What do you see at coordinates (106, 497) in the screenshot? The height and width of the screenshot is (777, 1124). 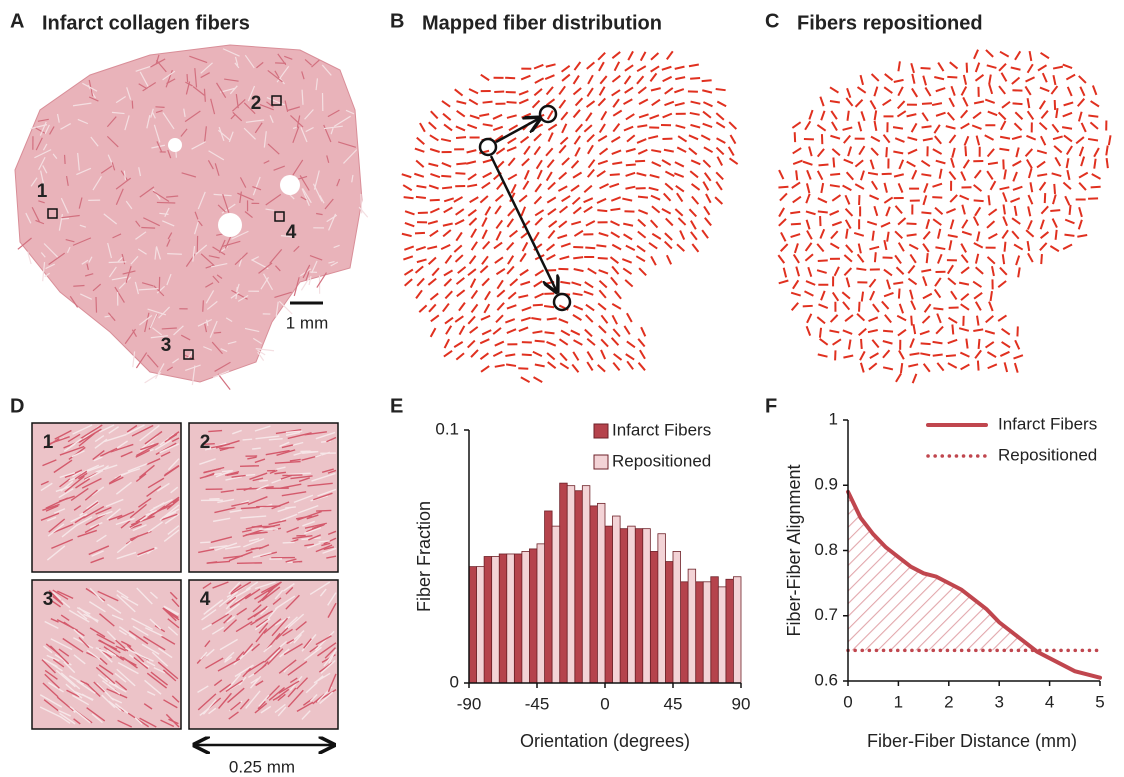 I see `tile` at bounding box center [106, 497].